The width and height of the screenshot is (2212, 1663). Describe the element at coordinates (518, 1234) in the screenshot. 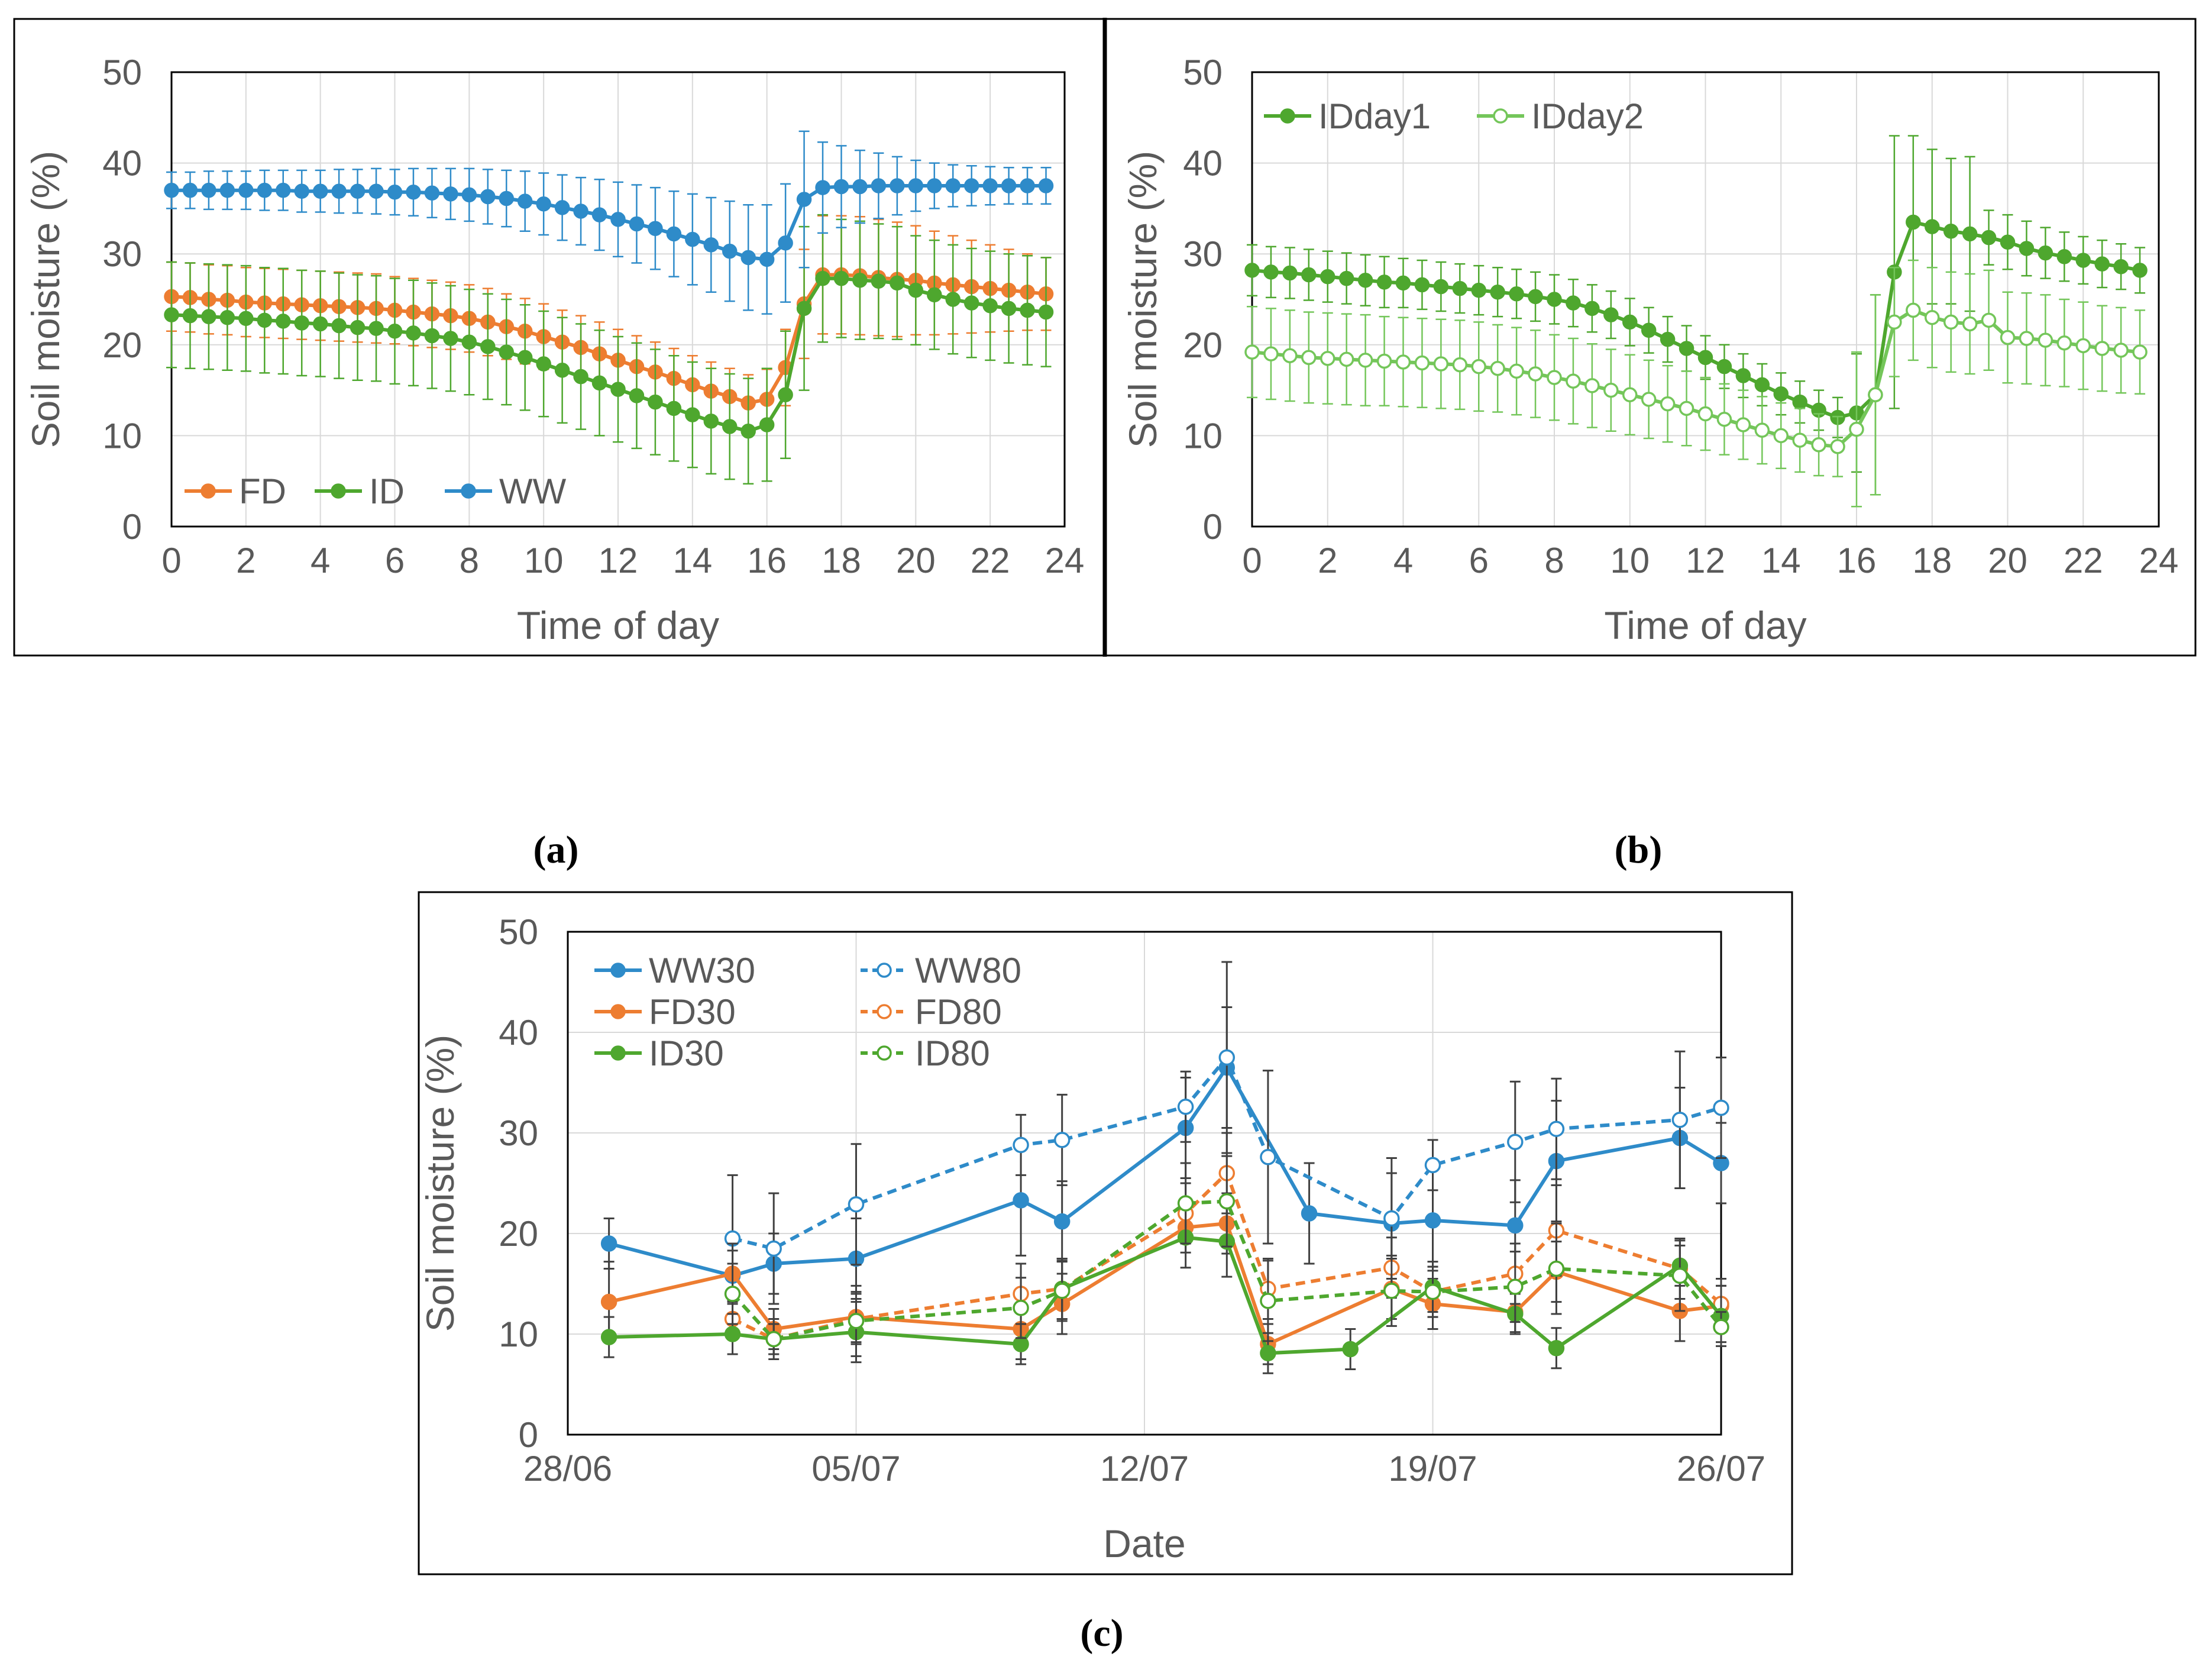

I see `y-tick-label: 20` at that location.